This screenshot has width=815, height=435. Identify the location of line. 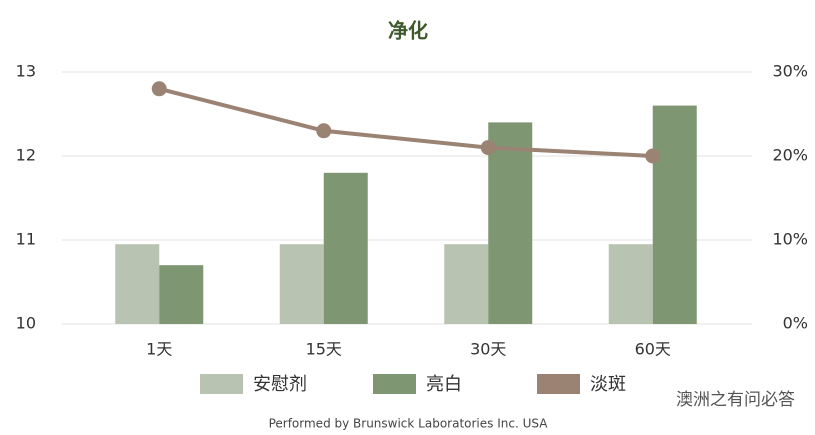
(405, 122).